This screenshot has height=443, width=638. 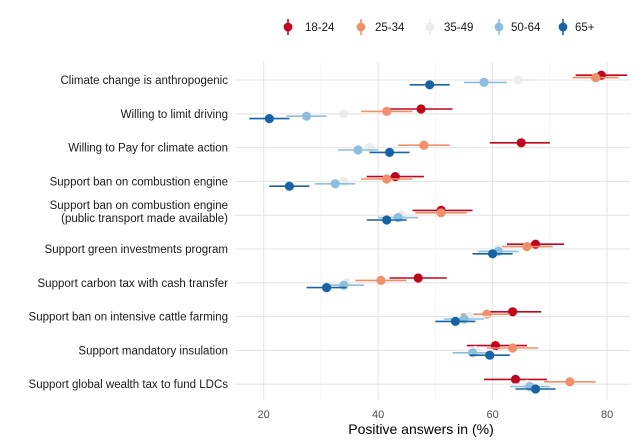 I want to click on category-label: Willing to Pay for climate action, so click(x=148, y=149).